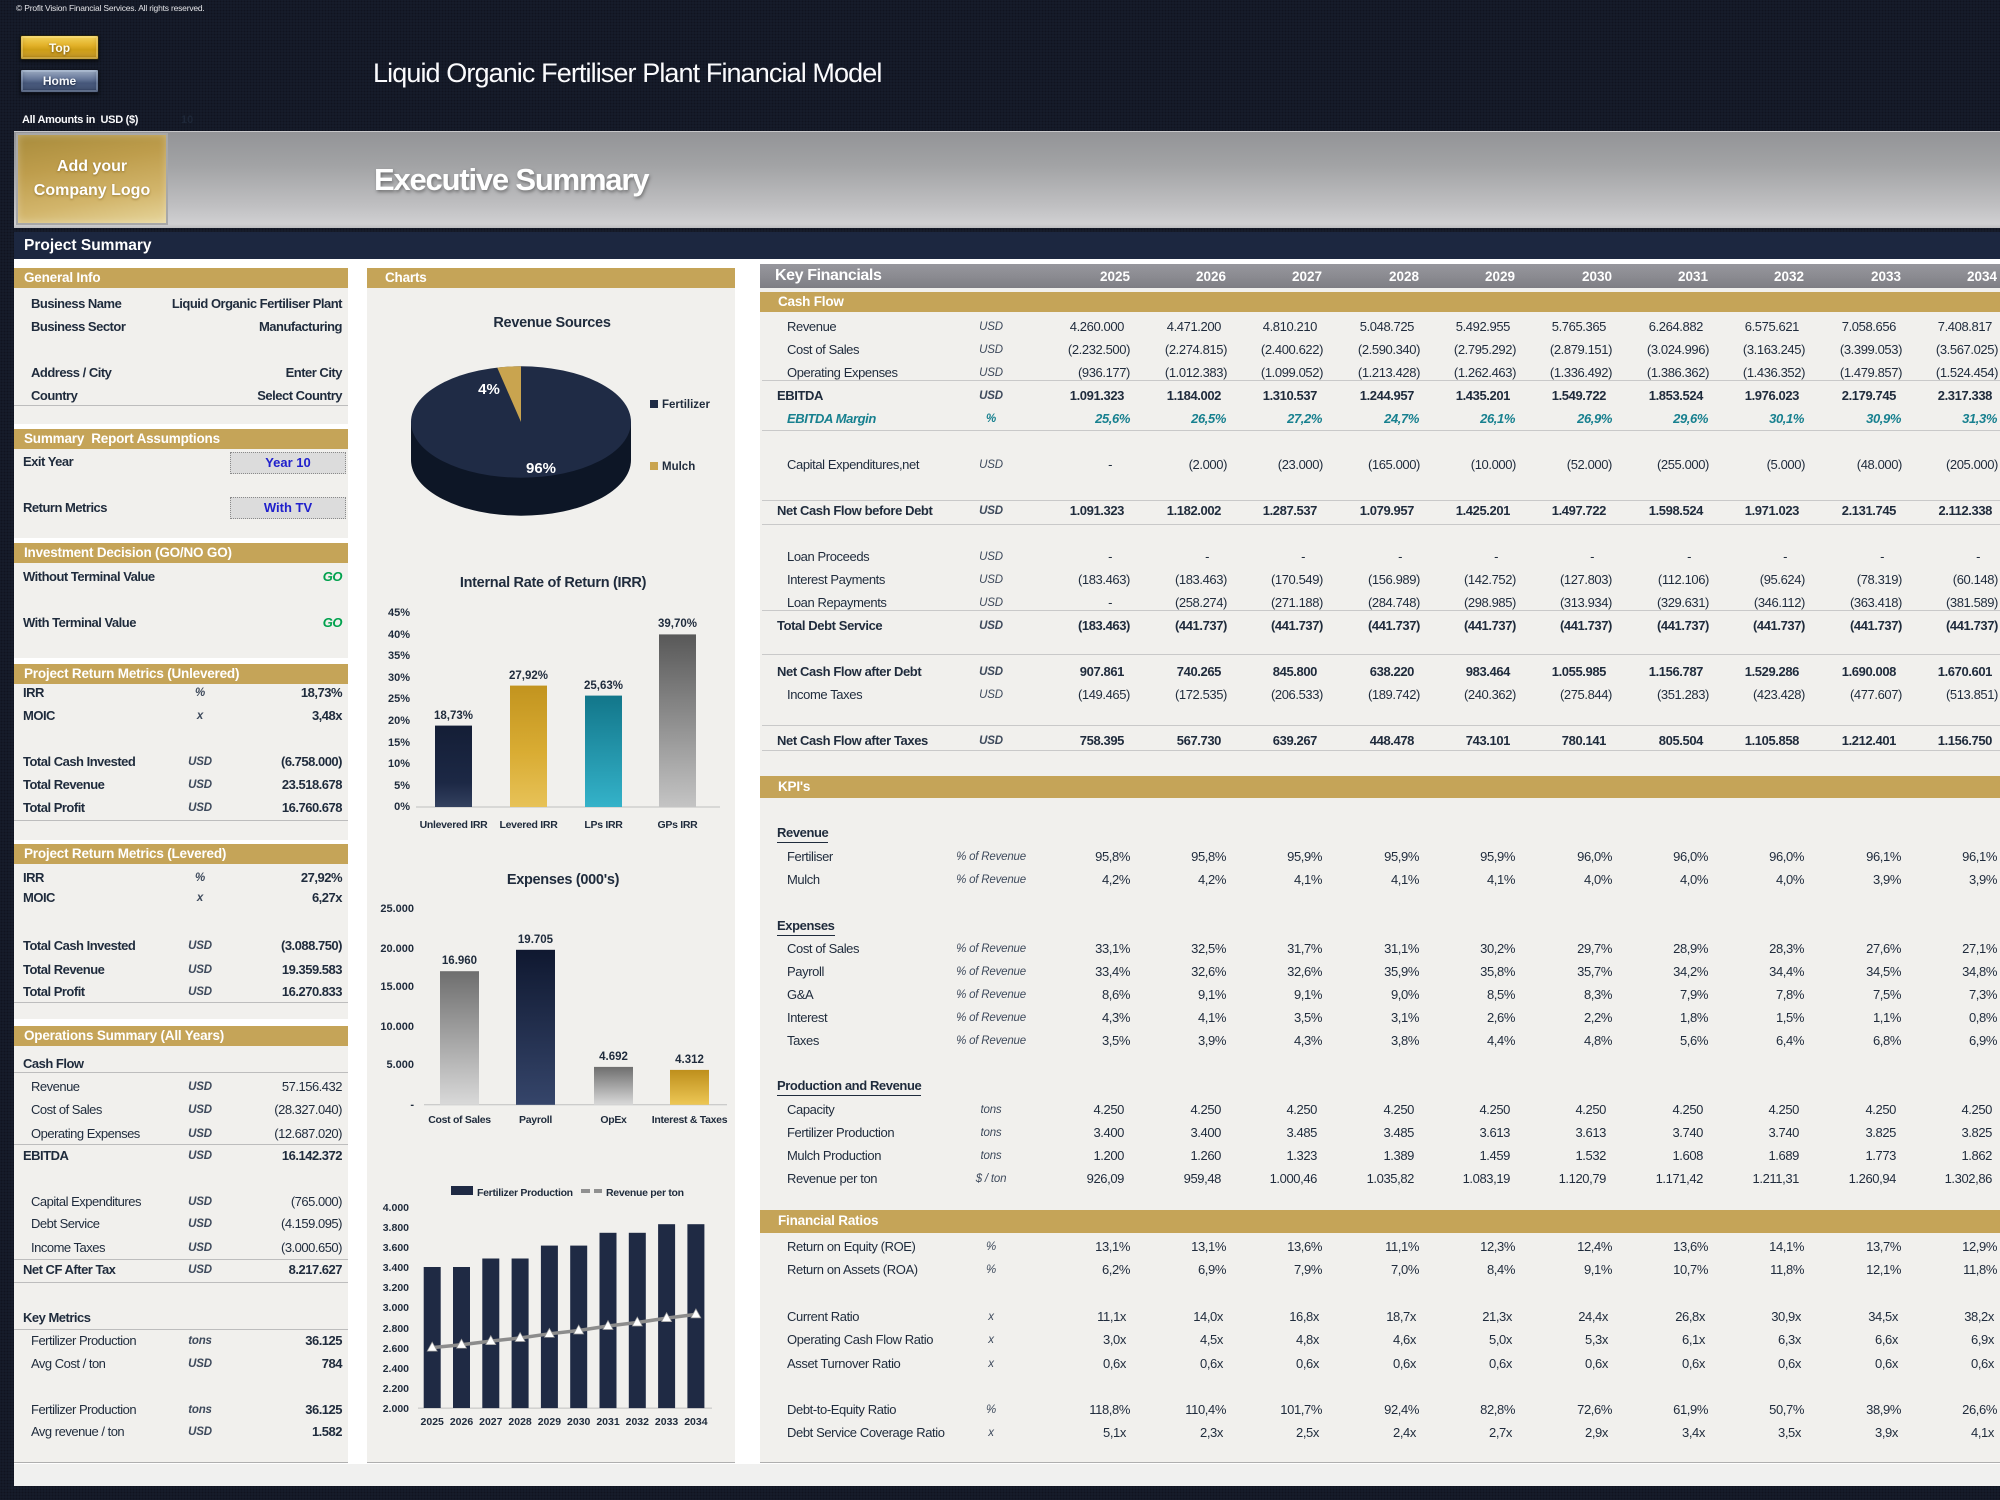 The height and width of the screenshot is (1500, 2000). I want to click on svg-text: 2031, so click(608, 1422).